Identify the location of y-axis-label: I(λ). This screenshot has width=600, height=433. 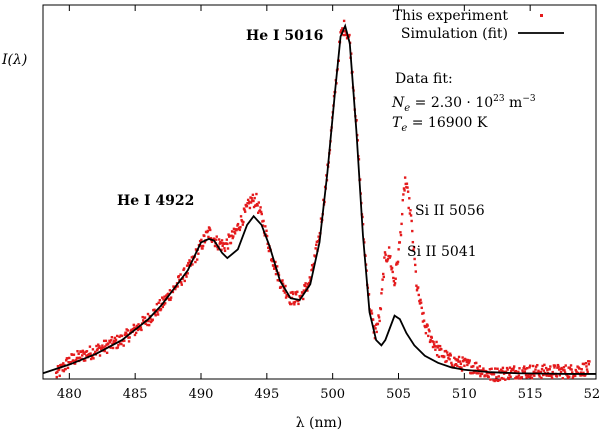
(14, 60).